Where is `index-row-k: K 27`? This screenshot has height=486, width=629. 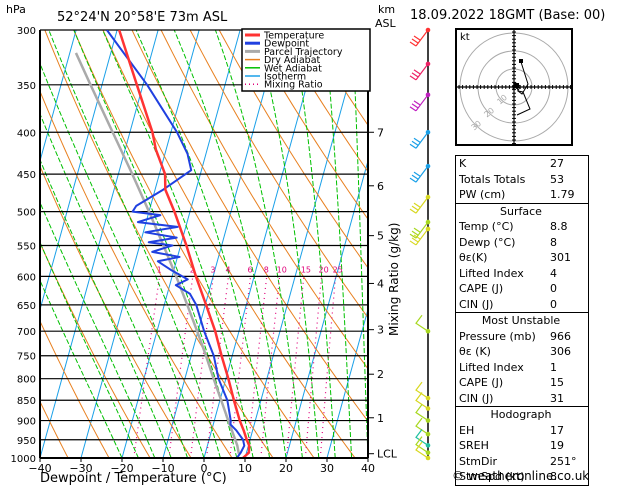 index-row-k: K 27 is located at coordinates (511, 163).